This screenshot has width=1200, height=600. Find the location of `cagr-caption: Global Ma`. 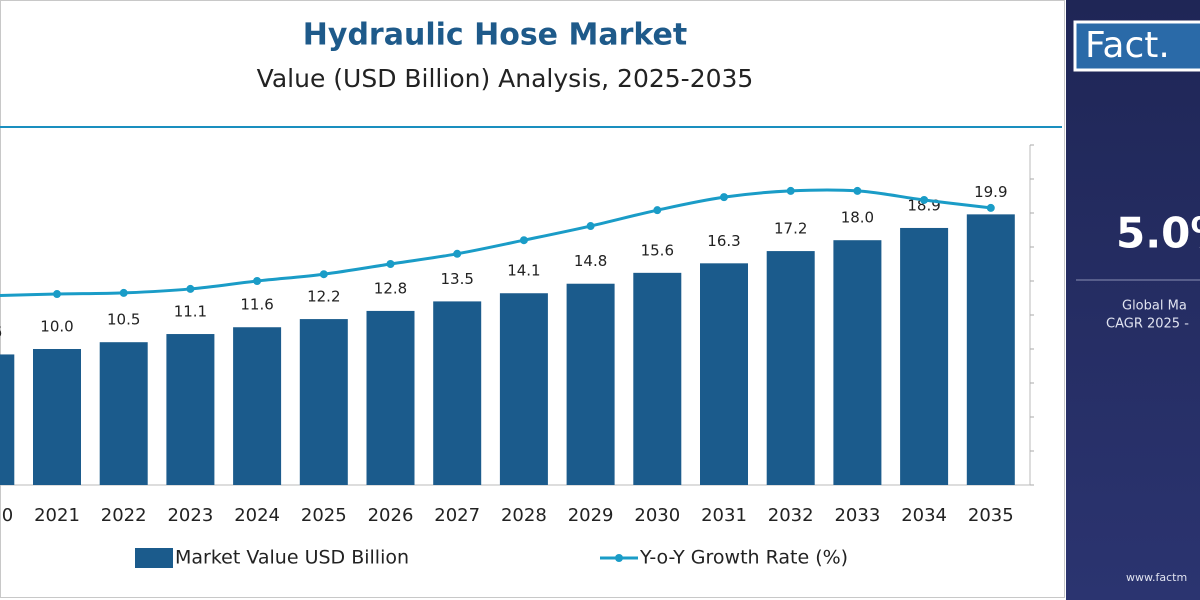

cagr-caption: Global Ma is located at coordinates (1154, 306).